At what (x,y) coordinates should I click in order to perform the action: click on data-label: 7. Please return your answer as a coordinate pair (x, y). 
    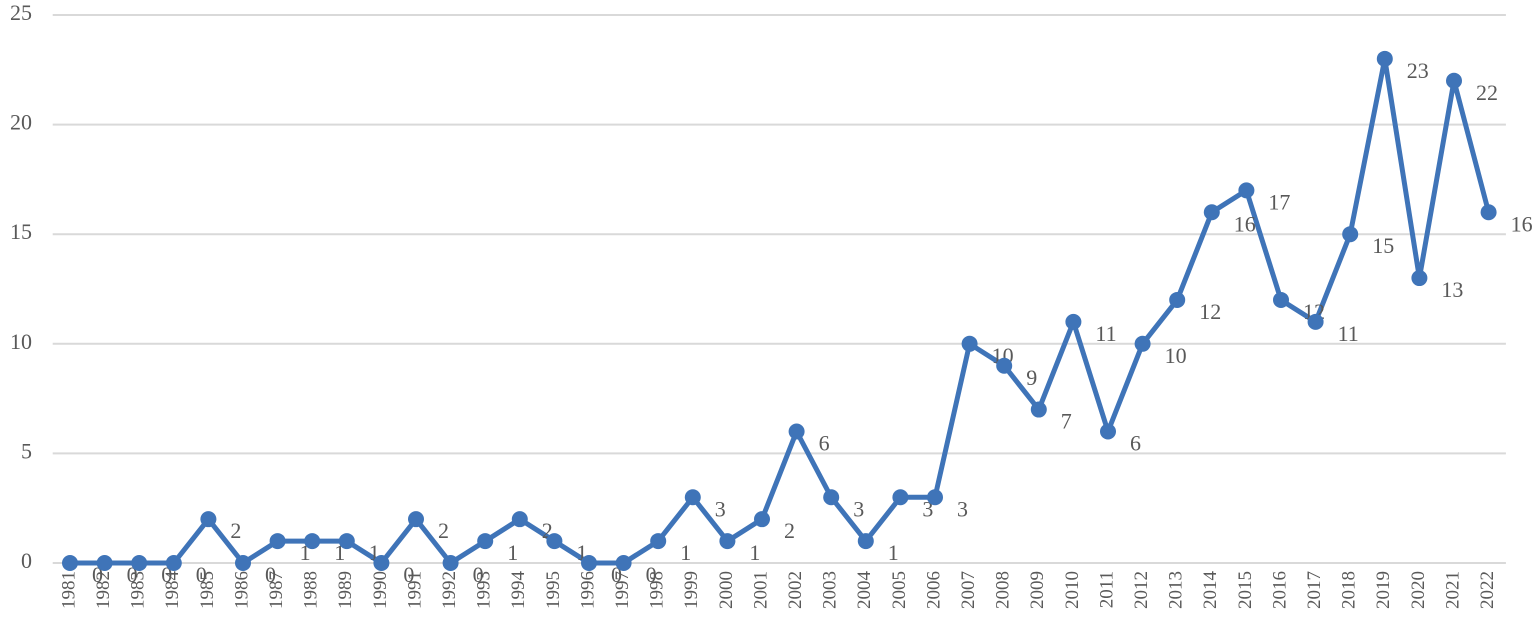
    Looking at the image, I should click on (1066, 421).